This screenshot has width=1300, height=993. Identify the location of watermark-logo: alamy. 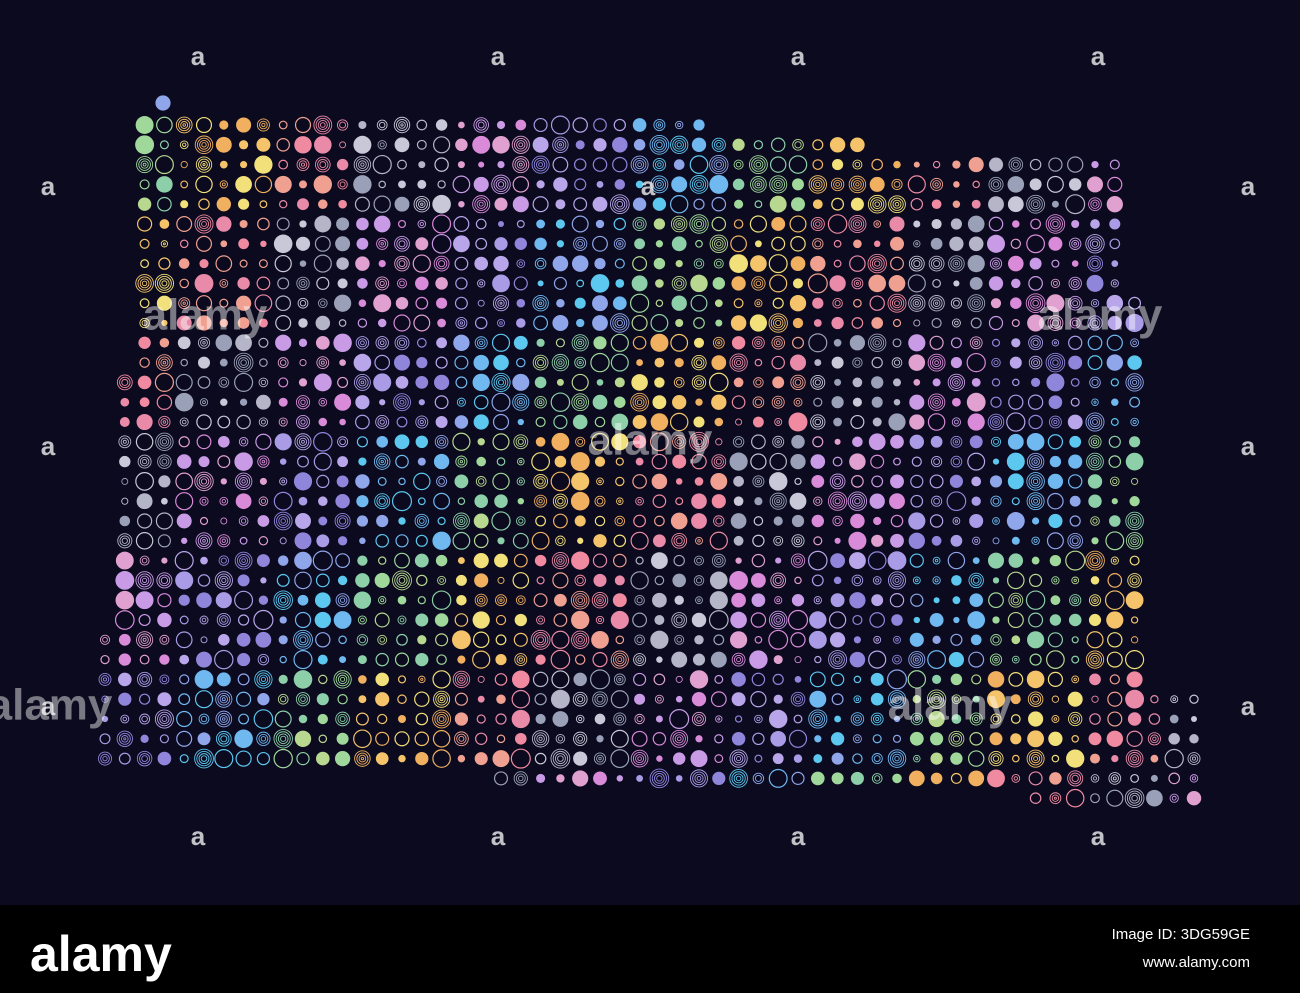
(56, 705).